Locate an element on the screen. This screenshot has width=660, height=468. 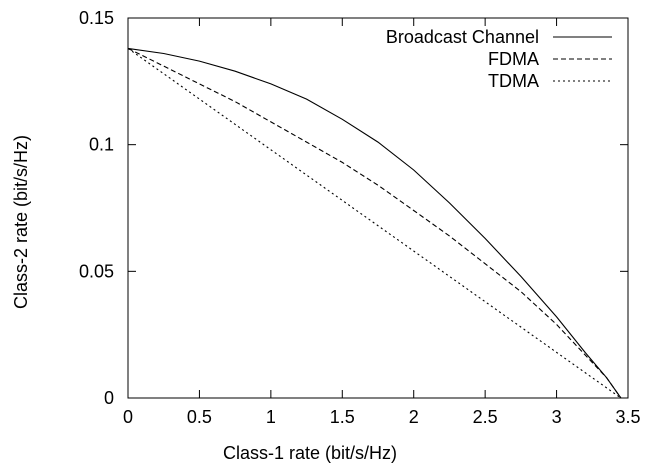
x-tick-label: 0.5 is located at coordinates (199, 417).